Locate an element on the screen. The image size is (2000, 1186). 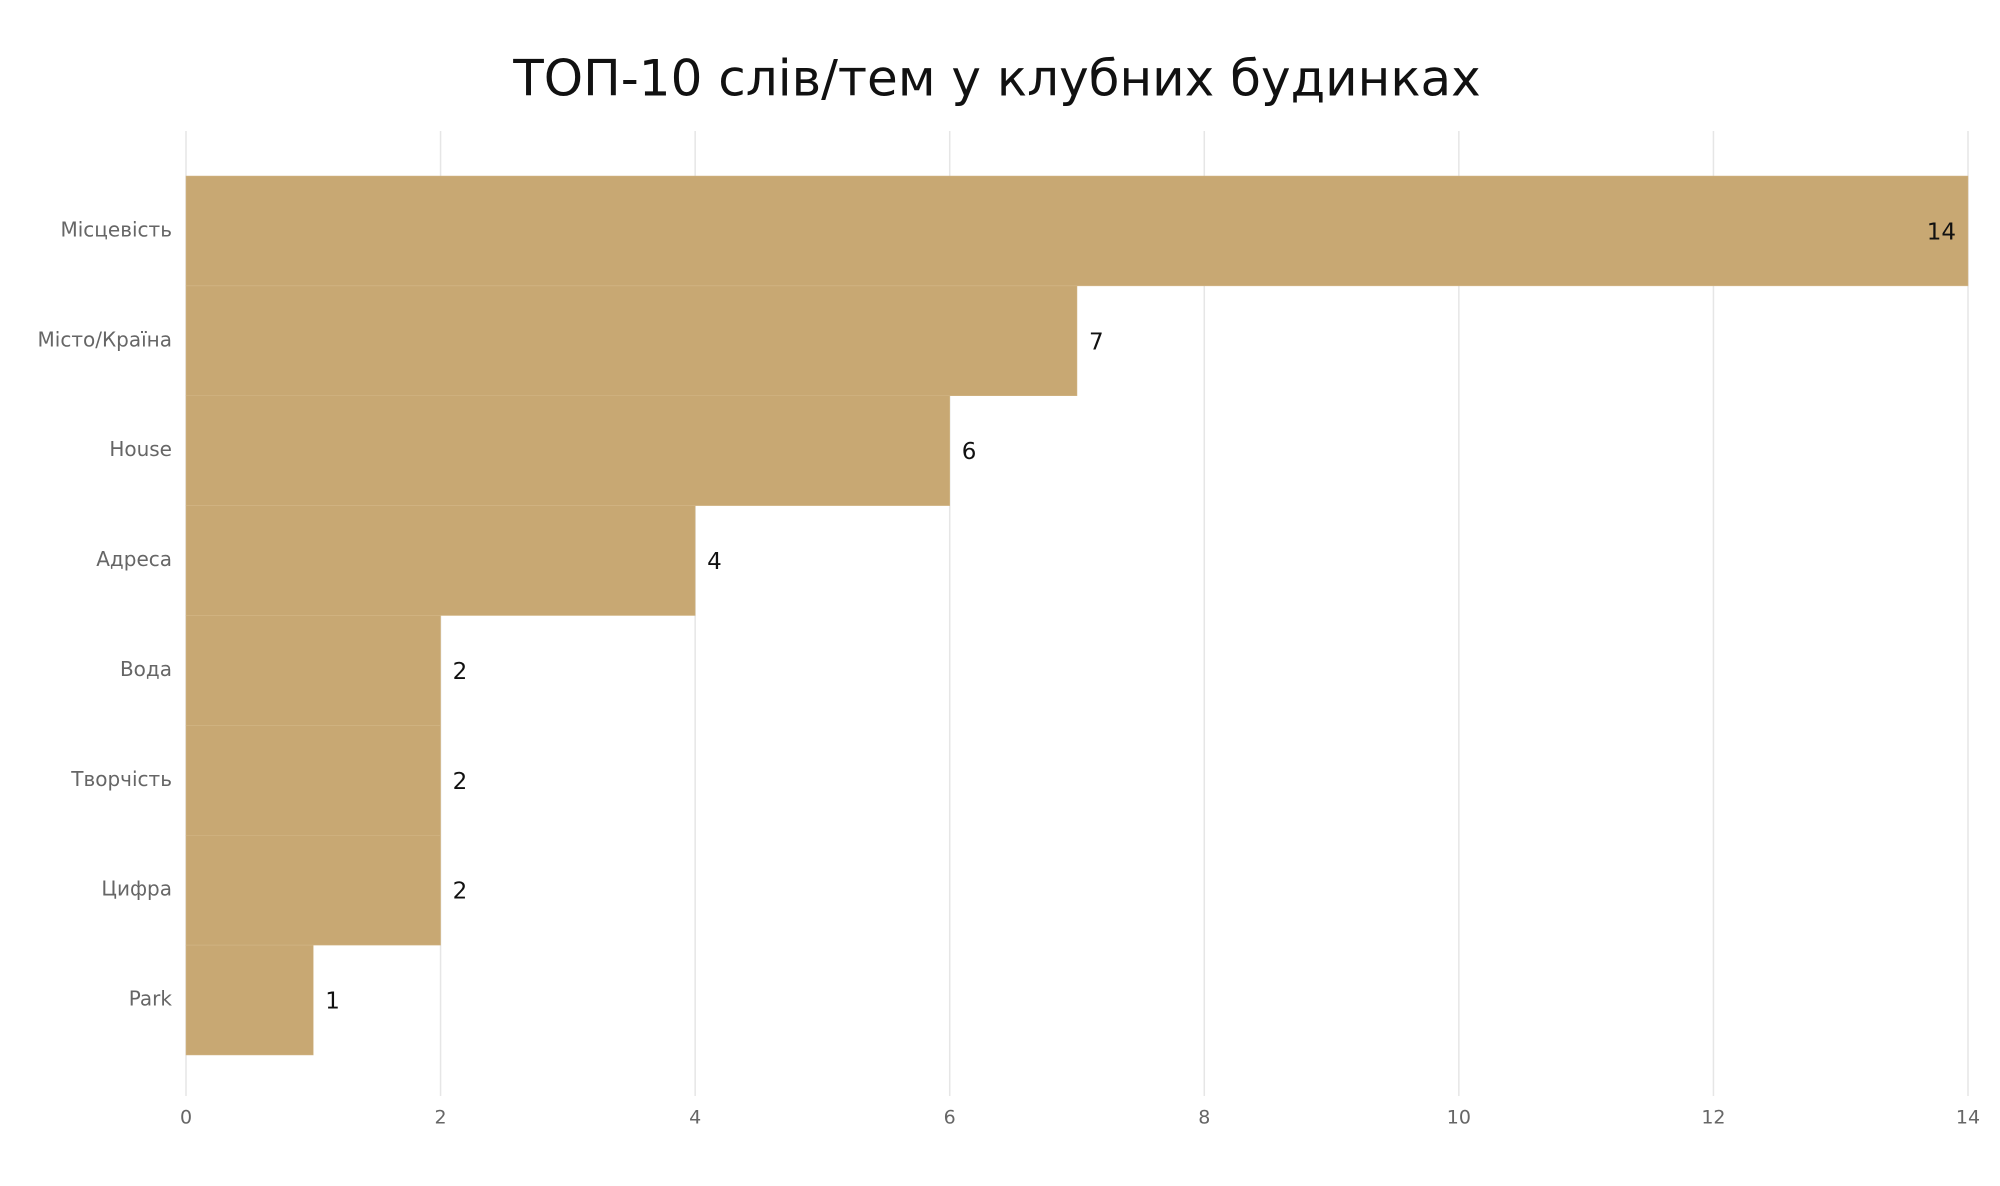
y-tick-label: Адреса is located at coordinates (134, 559).